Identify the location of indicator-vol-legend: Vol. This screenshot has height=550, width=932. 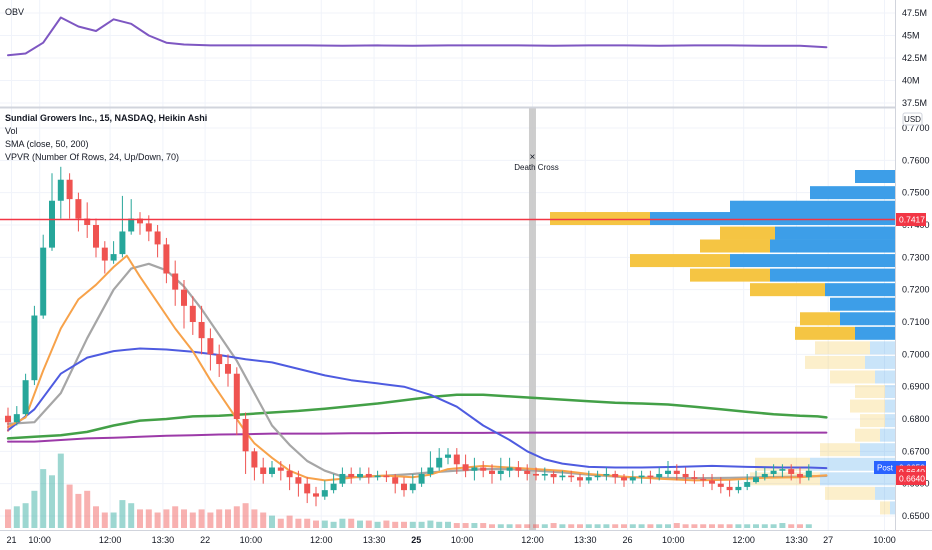
(11, 131).